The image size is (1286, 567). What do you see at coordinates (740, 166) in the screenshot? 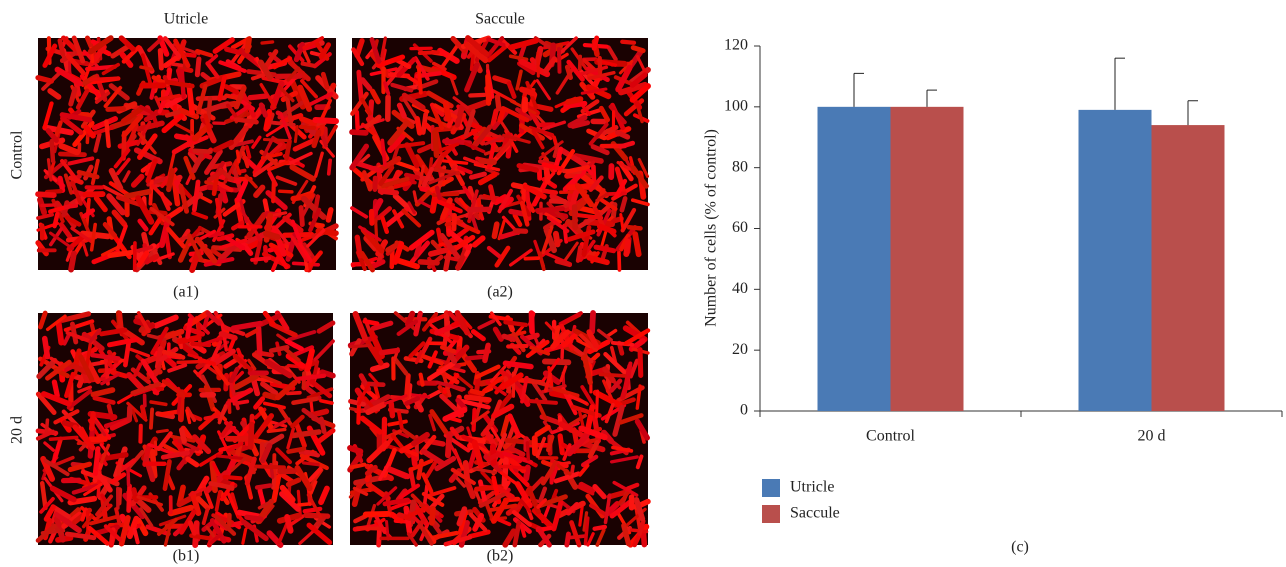
I see `y-tick-label: 80` at bounding box center [740, 166].